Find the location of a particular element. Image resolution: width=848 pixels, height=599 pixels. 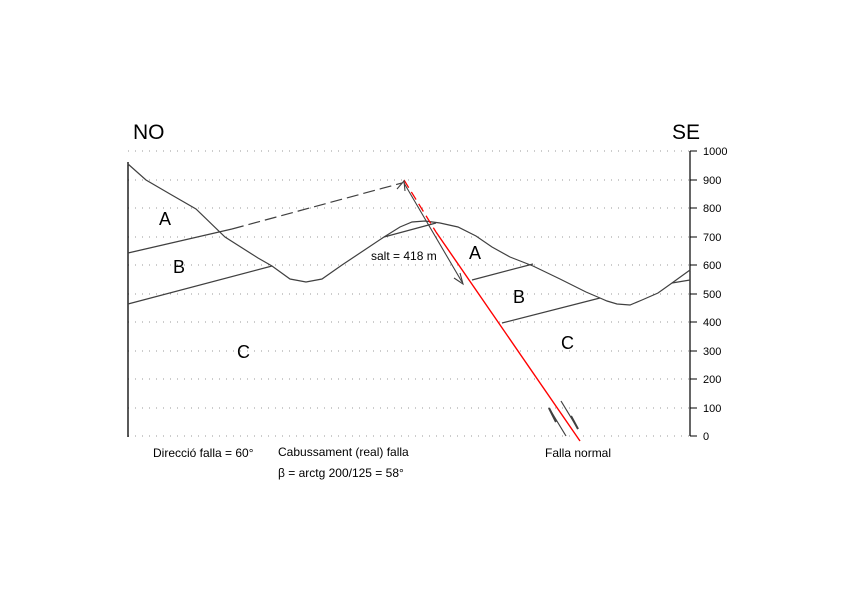

tick-label: 900 is located at coordinates (712, 181).